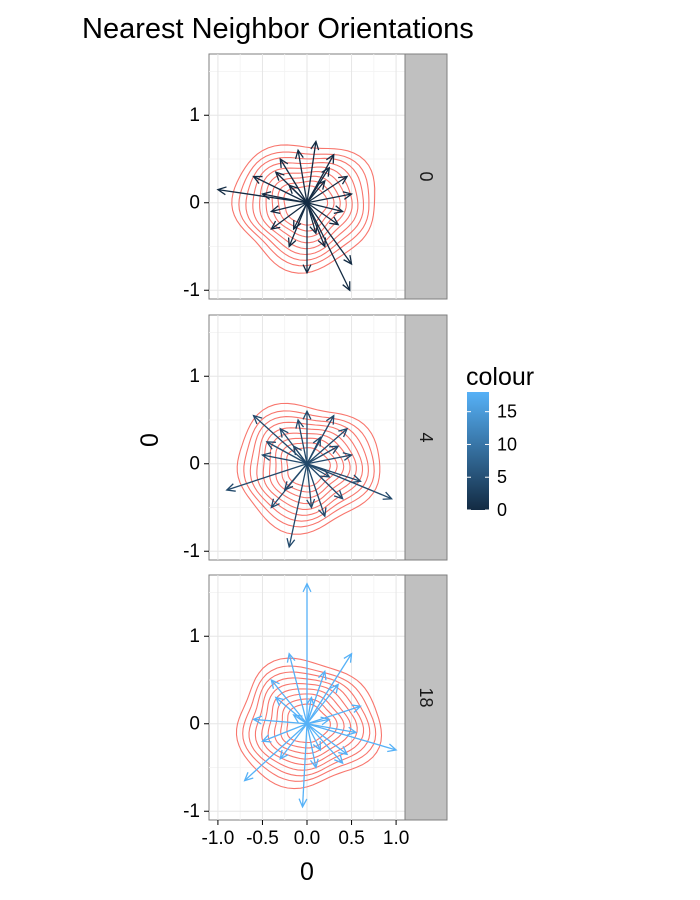 The width and height of the screenshot is (700, 900). What do you see at coordinates (502, 477) in the screenshot?
I see `legend-tick-label: 5` at bounding box center [502, 477].